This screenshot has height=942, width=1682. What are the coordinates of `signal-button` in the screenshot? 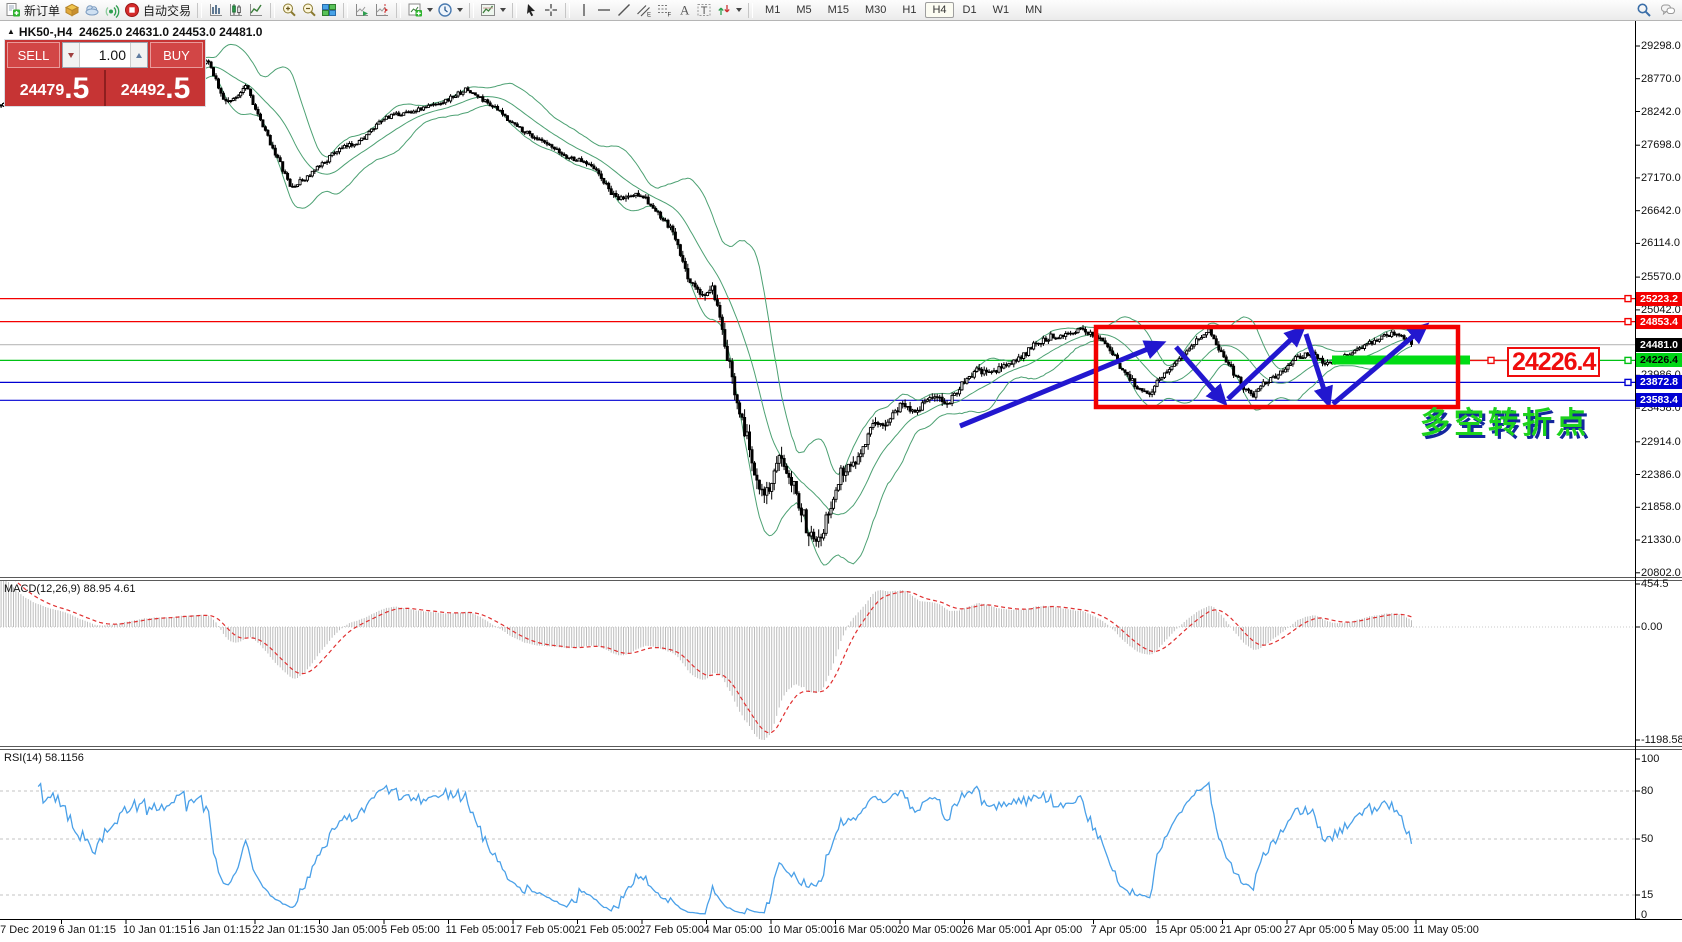 It's located at (112, 10).